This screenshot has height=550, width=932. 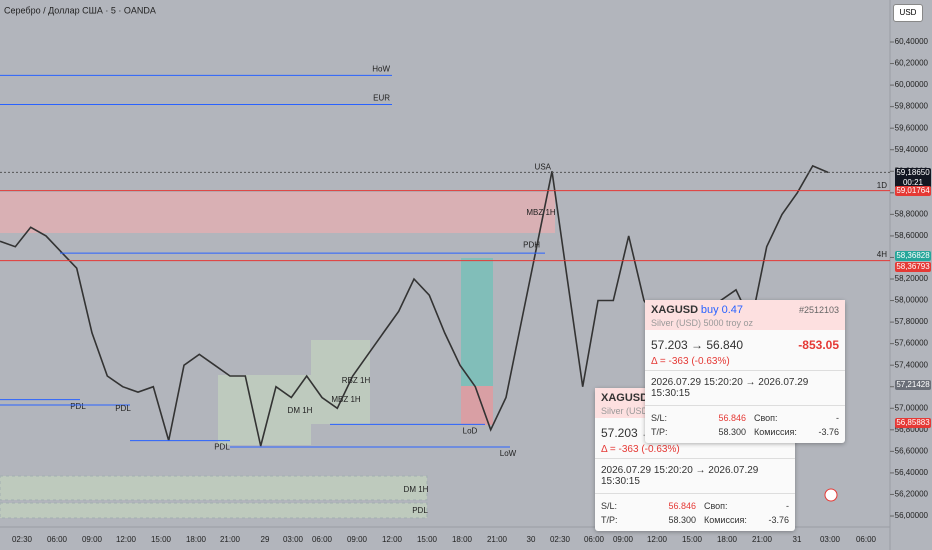 What do you see at coordinates (912, 213) in the screenshot?
I see `price-tick-label: 58,80000` at bounding box center [912, 213].